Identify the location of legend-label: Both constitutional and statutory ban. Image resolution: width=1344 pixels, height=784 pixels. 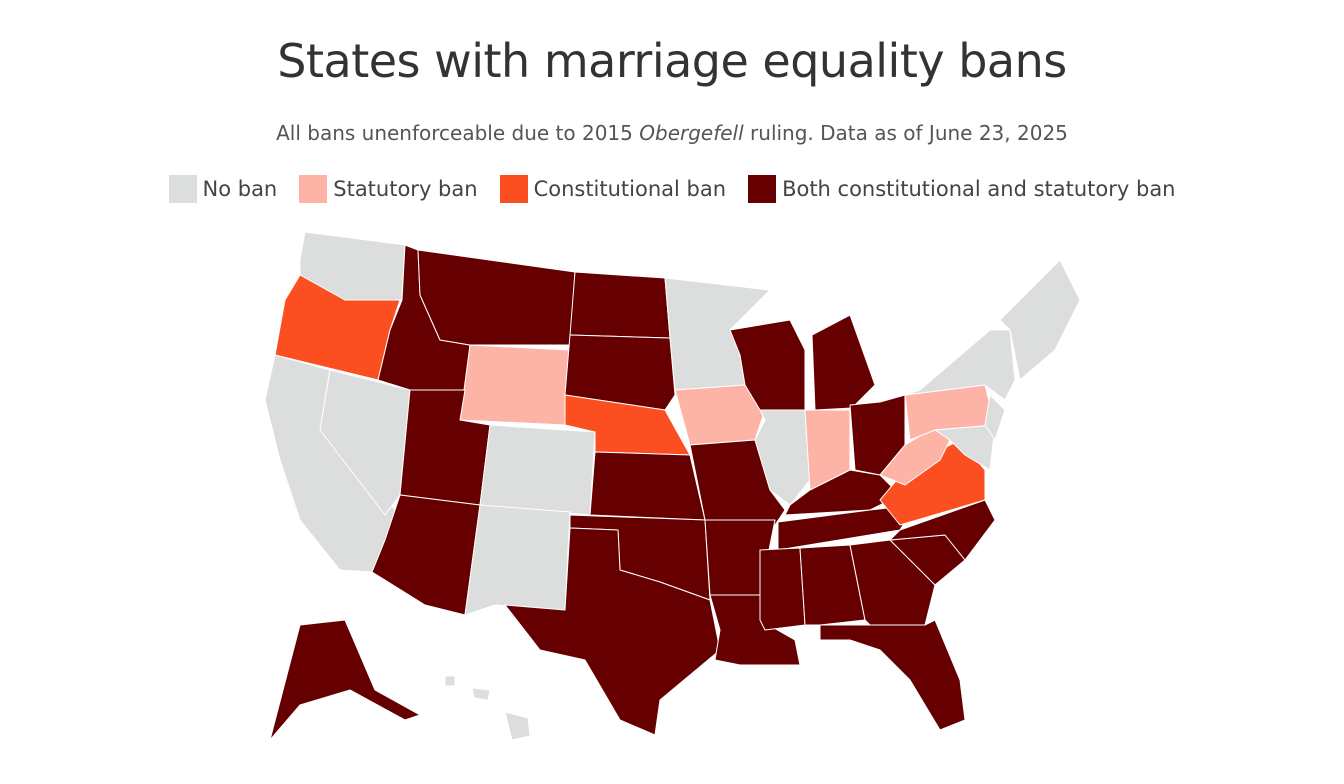
(979, 189).